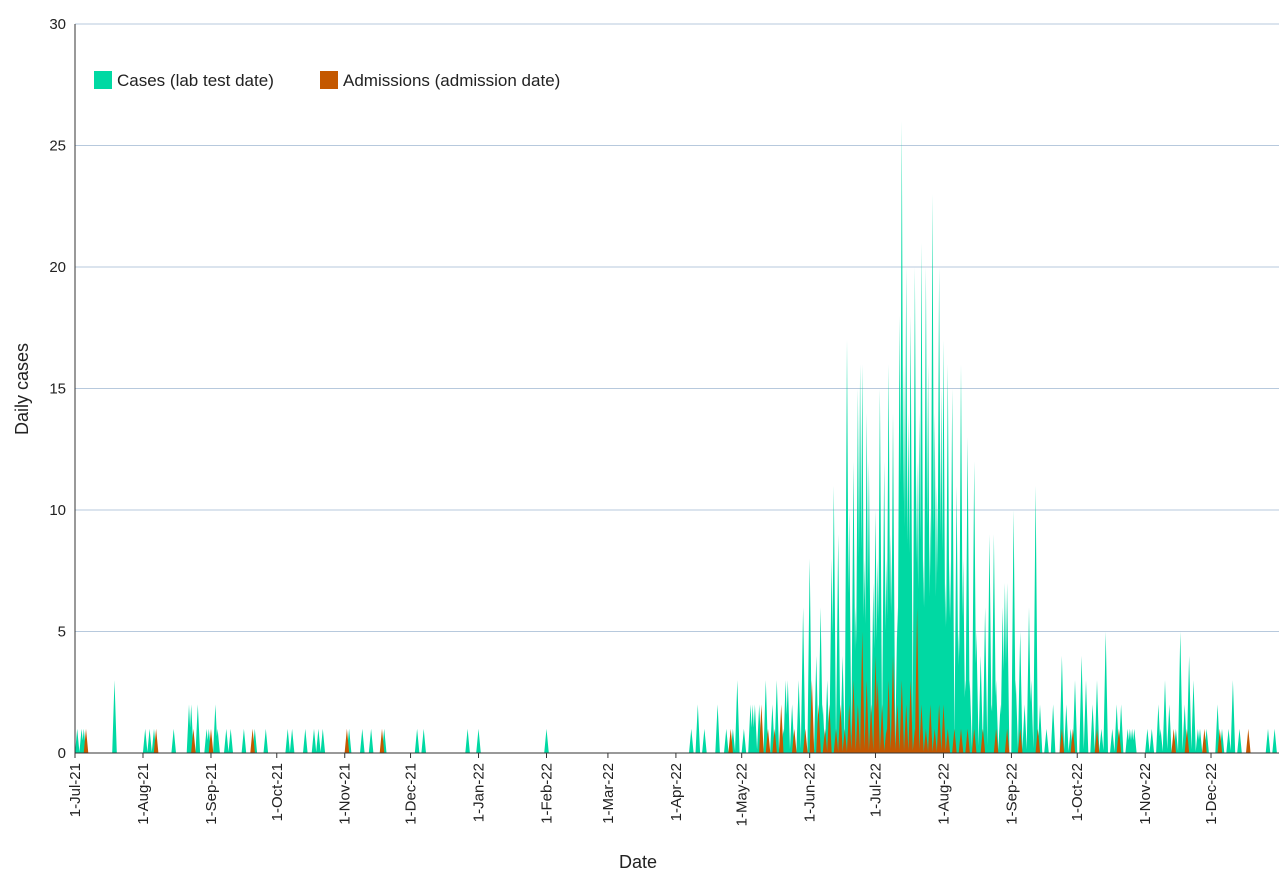 This screenshot has height=877, width=1281. Describe the element at coordinates (1077, 792) in the screenshot. I see `x-tick-label: 1-Oct-22` at that location.